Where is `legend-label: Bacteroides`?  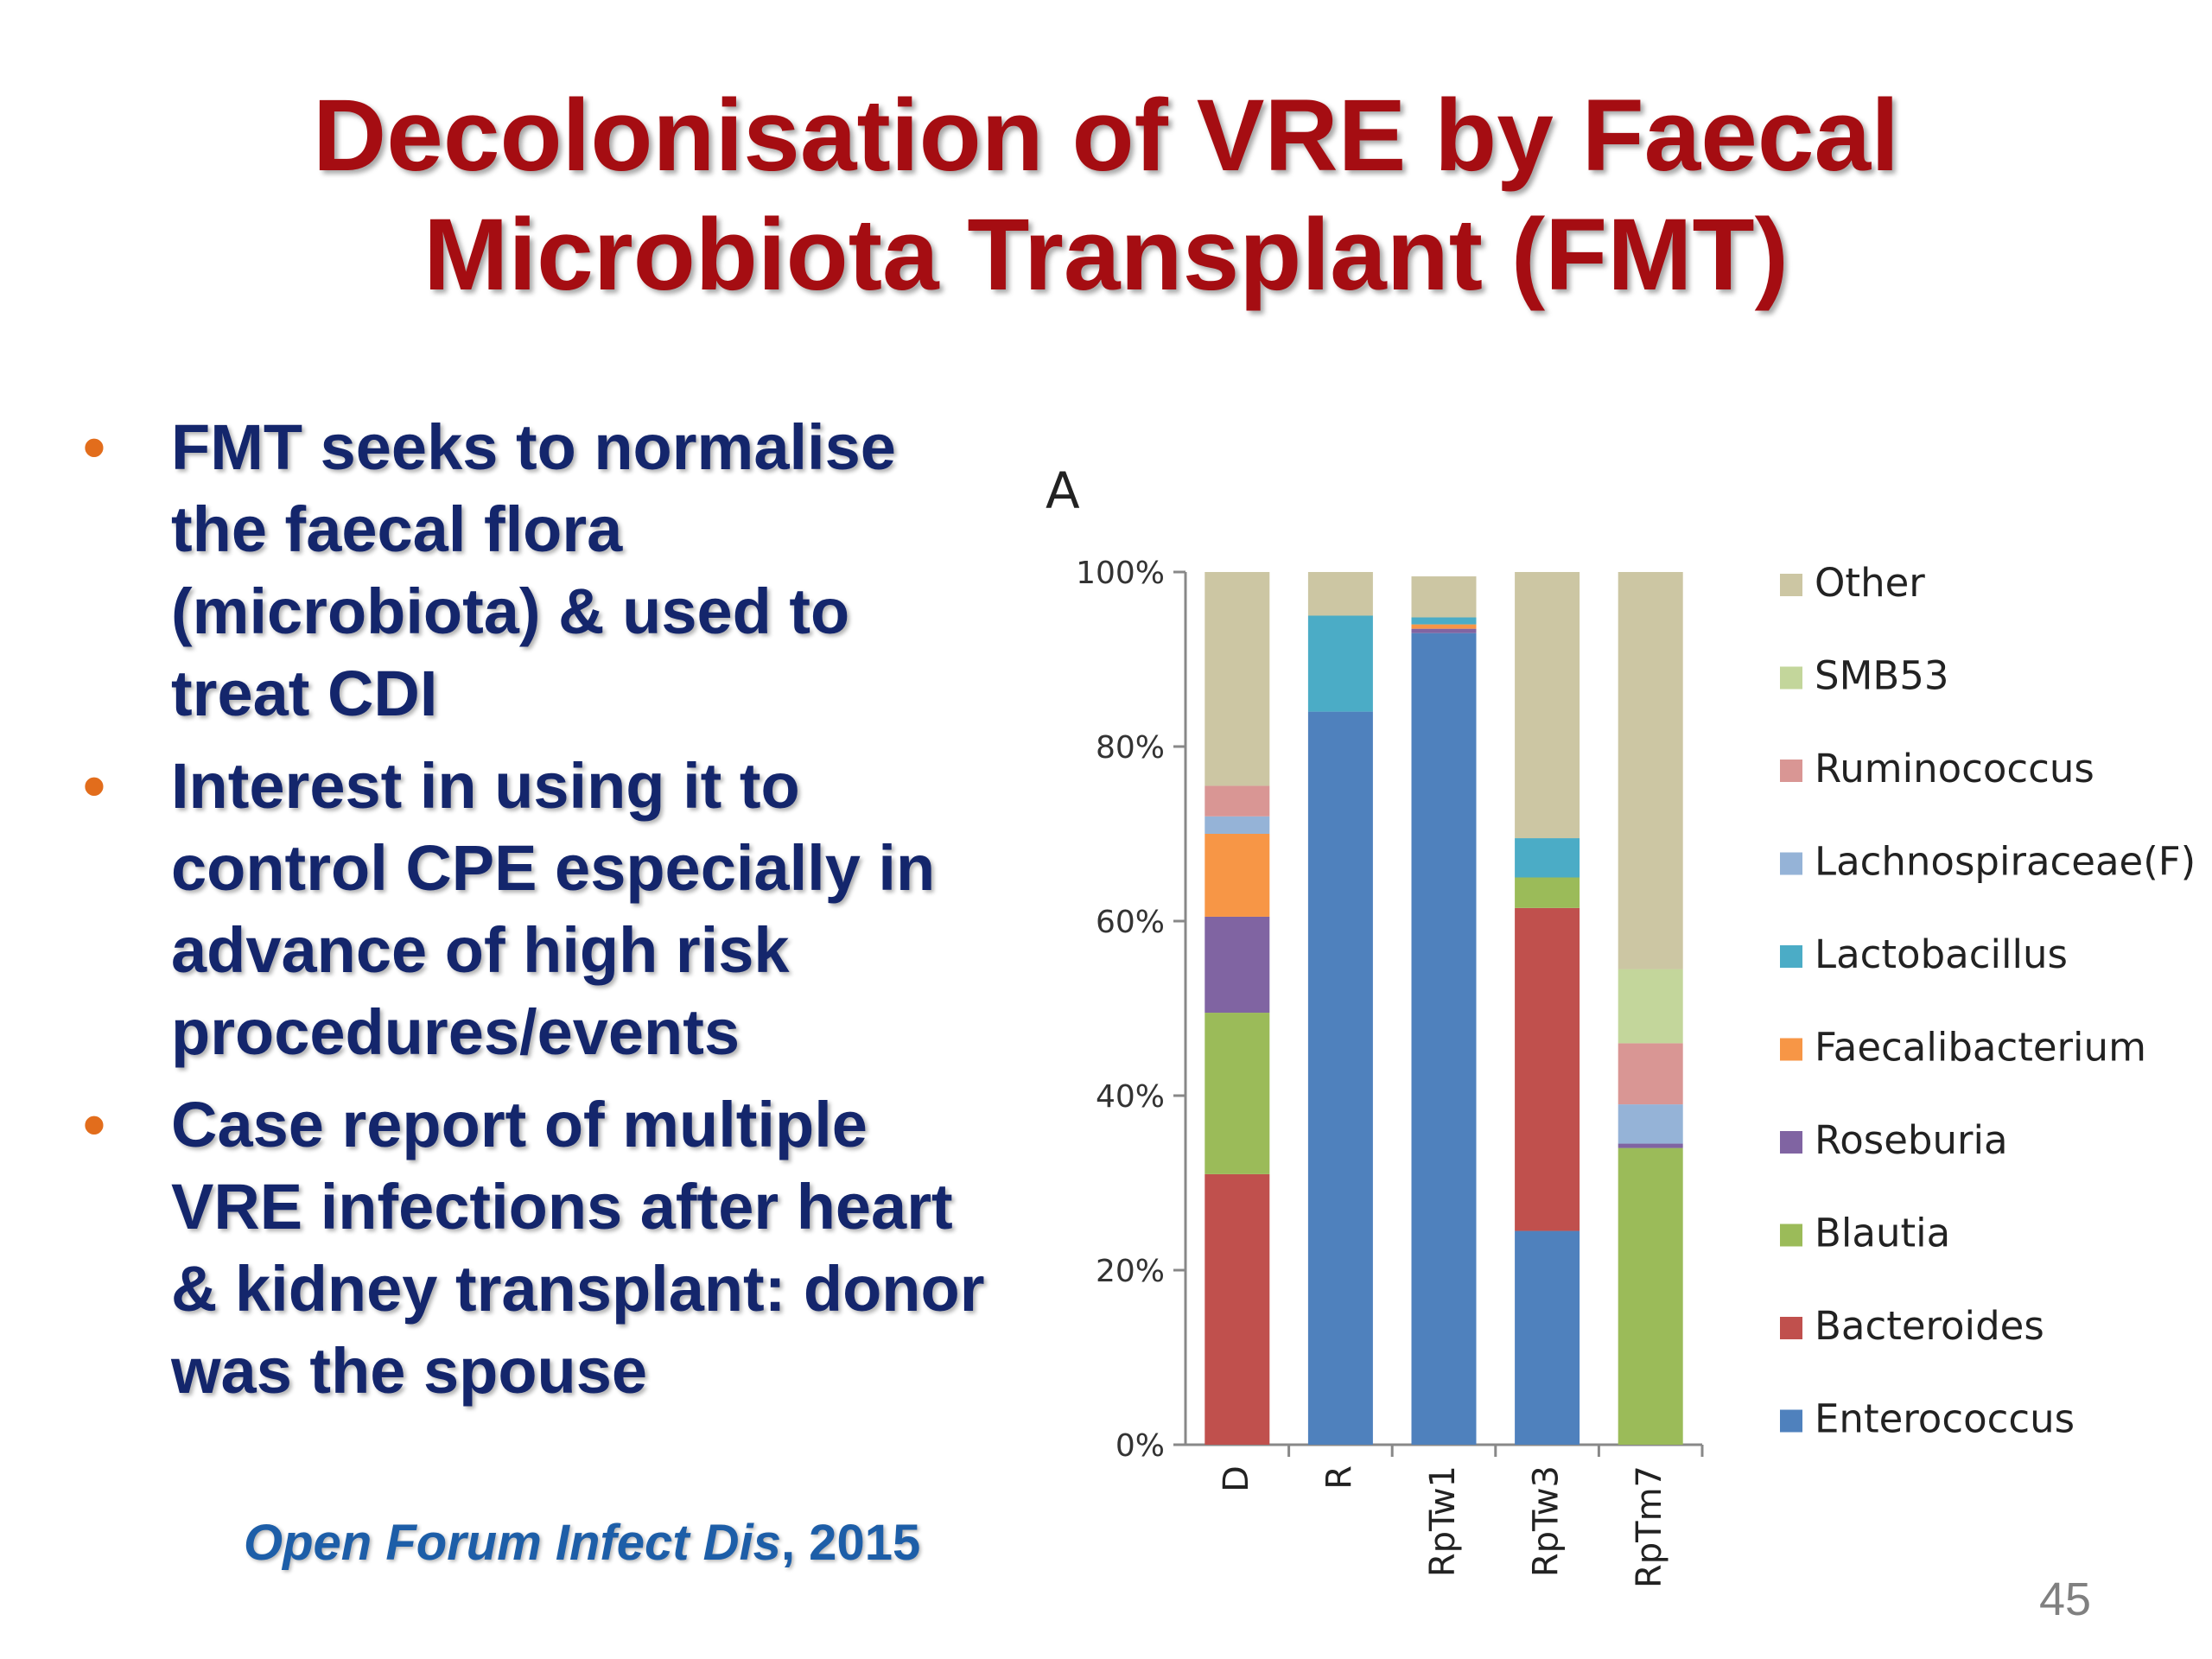
legend-label: Bacteroides is located at coordinates (1929, 1326).